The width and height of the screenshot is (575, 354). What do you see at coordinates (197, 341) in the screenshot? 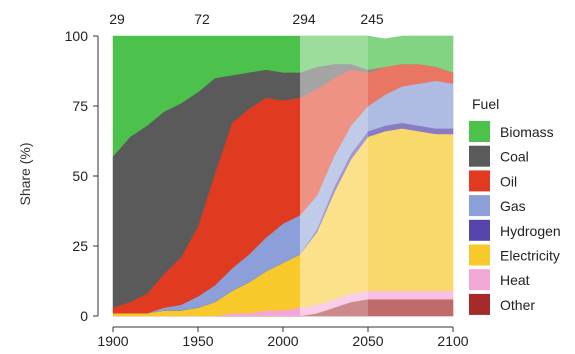
I see `x-tick-label: 1950` at bounding box center [197, 341].